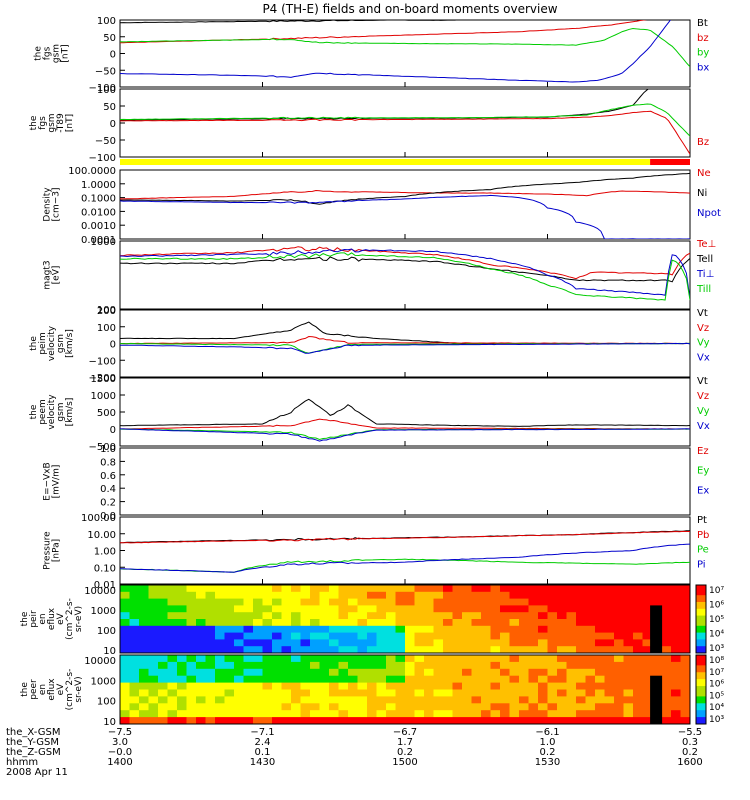  I want to click on y-tick-label: 0.4, so click(108, 489).